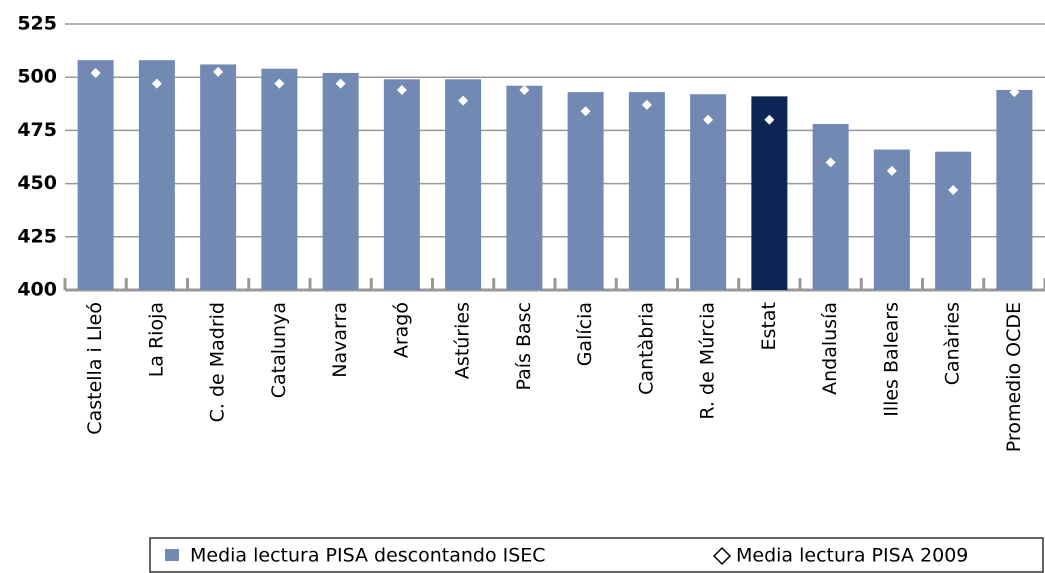 The image size is (1045, 573). What do you see at coordinates (37, 290) in the screenshot?
I see `y-tick-label: 400` at bounding box center [37, 290].